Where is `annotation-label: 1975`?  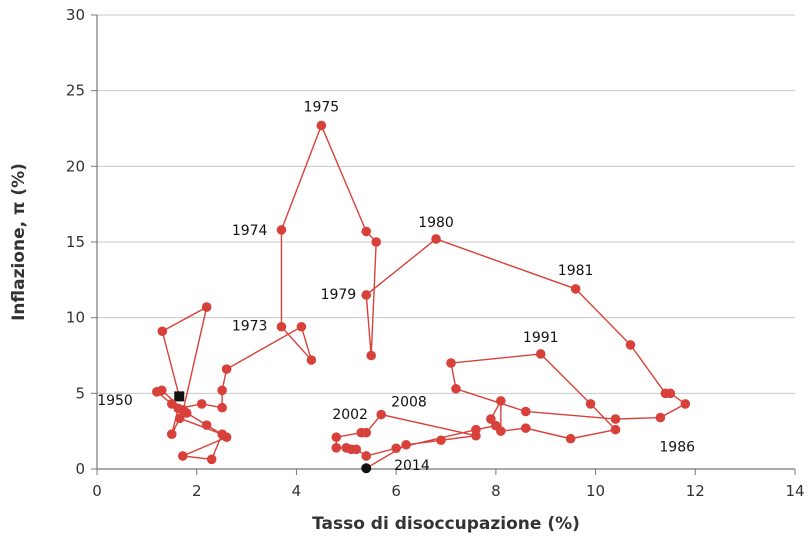 annotation-label: 1975 is located at coordinates (322, 107).